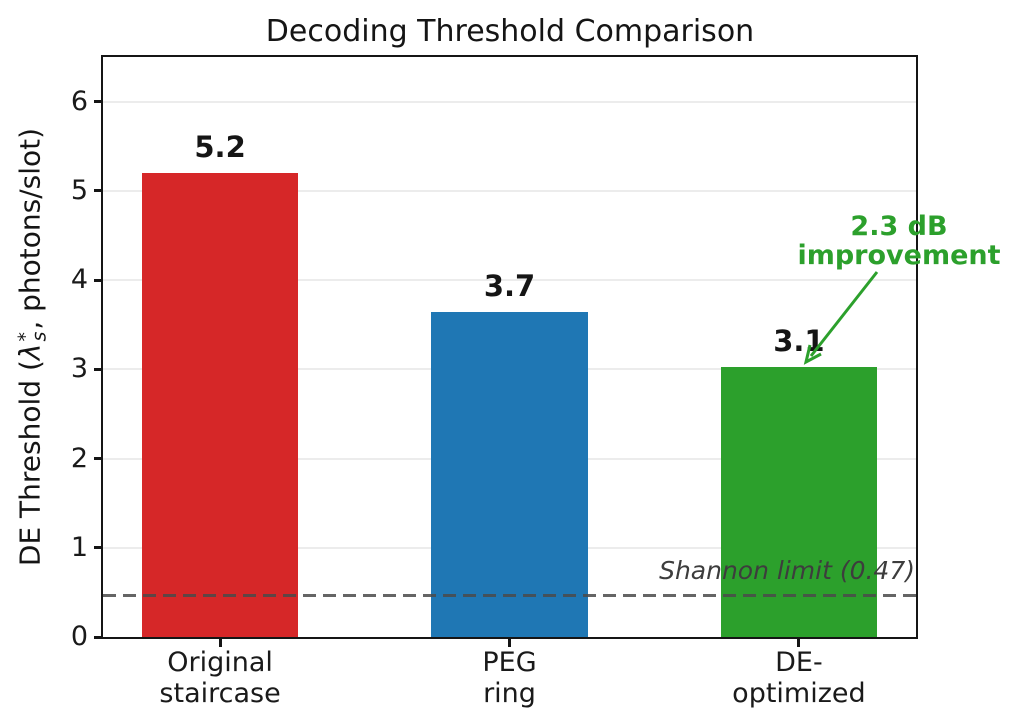  What do you see at coordinates (30, 228) in the screenshot?
I see `y-axis-label-suffix: , photons/slot)` at bounding box center [30, 228].